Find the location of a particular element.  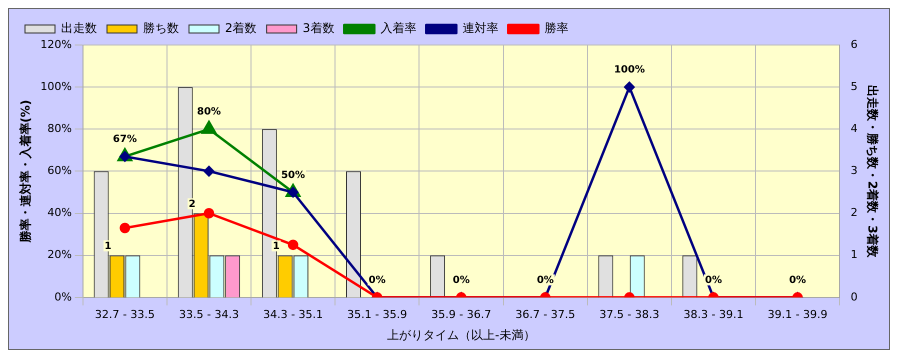

y2-tick-label: 0 is located at coordinates (854, 297).